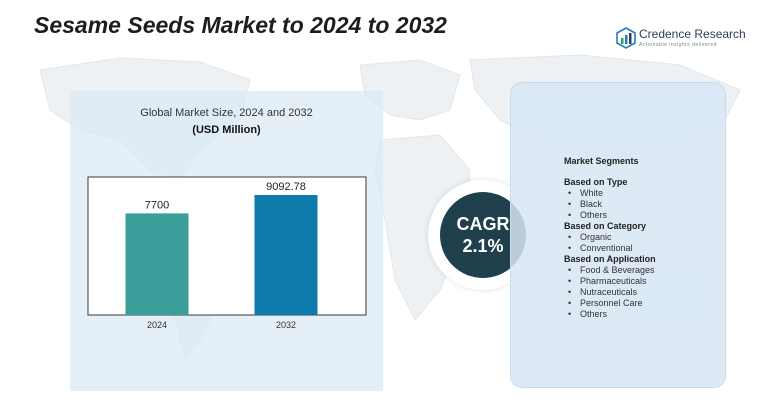 The width and height of the screenshot is (768, 408). Describe the element at coordinates (286, 187) in the screenshot. I see `bar-value-label: 9092.78` at that location.